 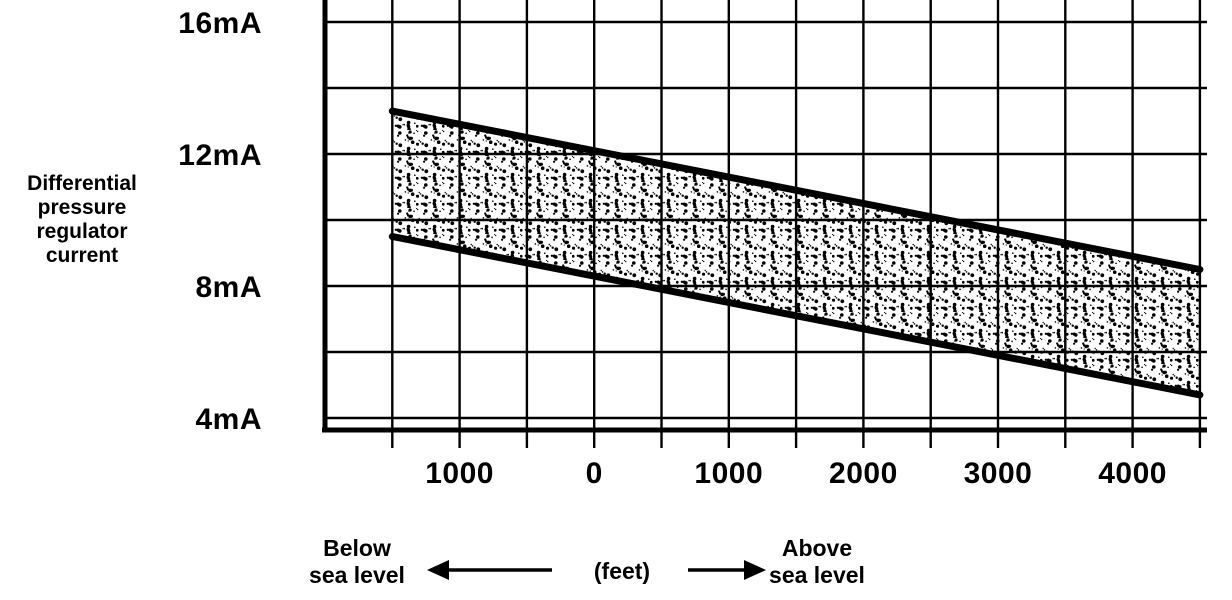 What do you see at coordinates (796, 473) in the screenshot?
I see `x-axis-labels: 1000 0 1000 2000 3000 4000` at bounding box center [796, 473].